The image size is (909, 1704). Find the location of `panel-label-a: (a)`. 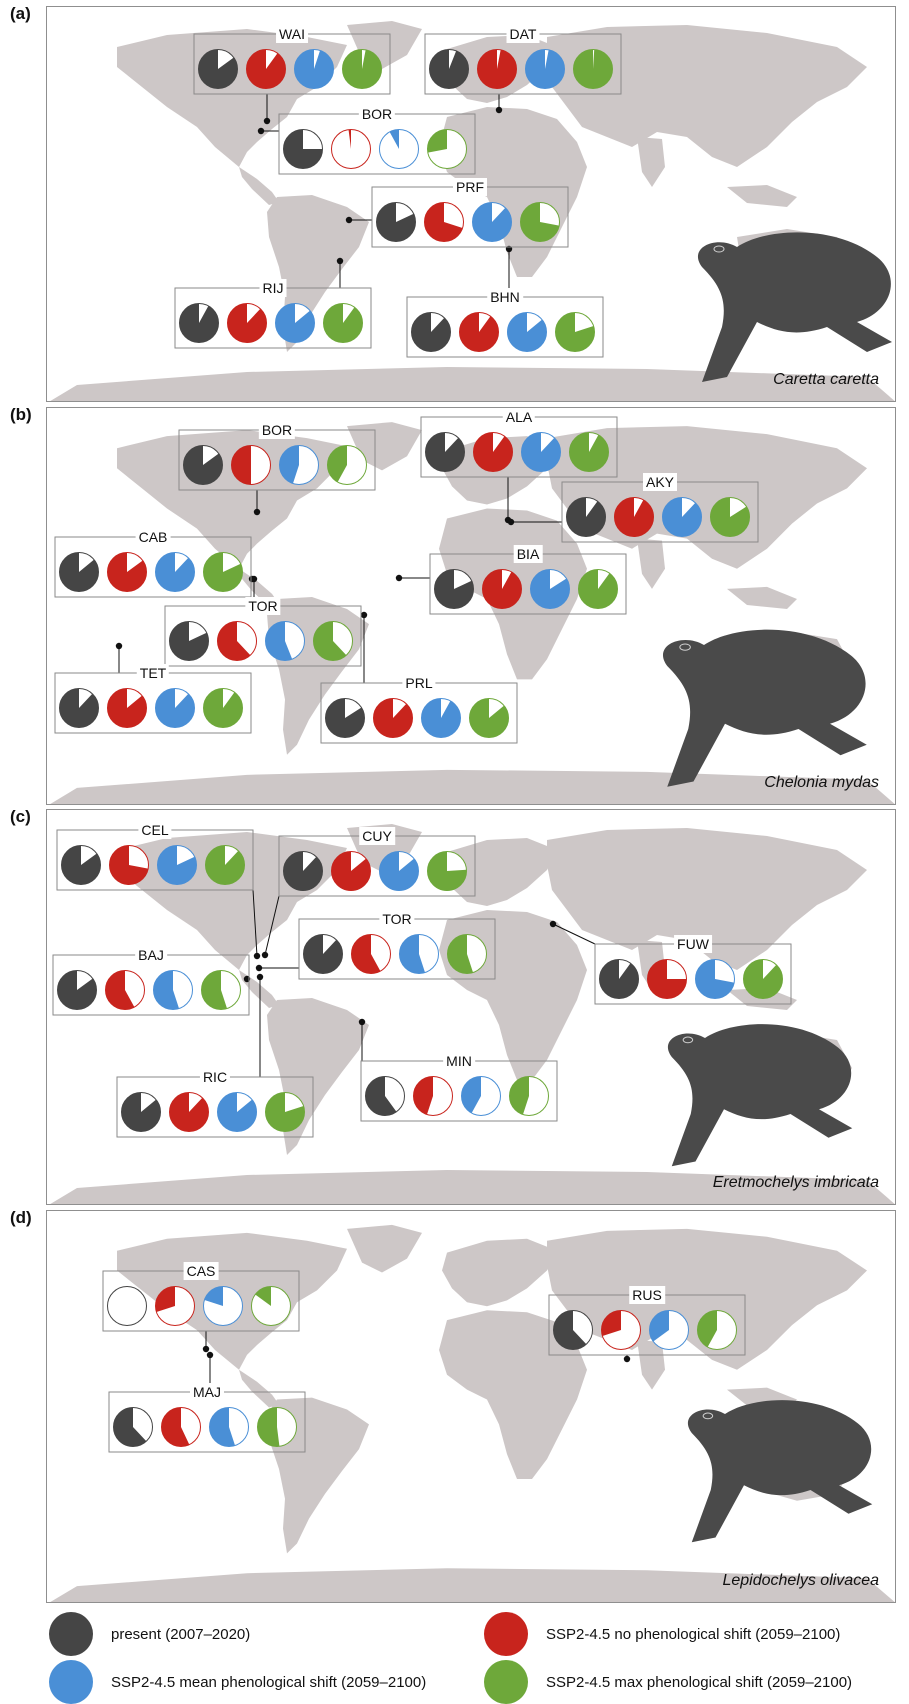

panel-label-a: (a) is located at coordinates (20, 13).